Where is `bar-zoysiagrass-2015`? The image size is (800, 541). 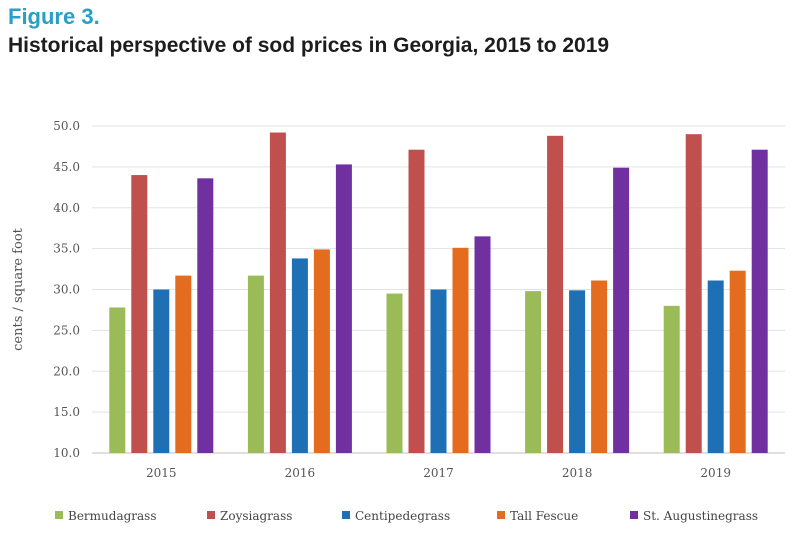
bar-zoysiagrass-2015 is located at coordinates (139, 314).